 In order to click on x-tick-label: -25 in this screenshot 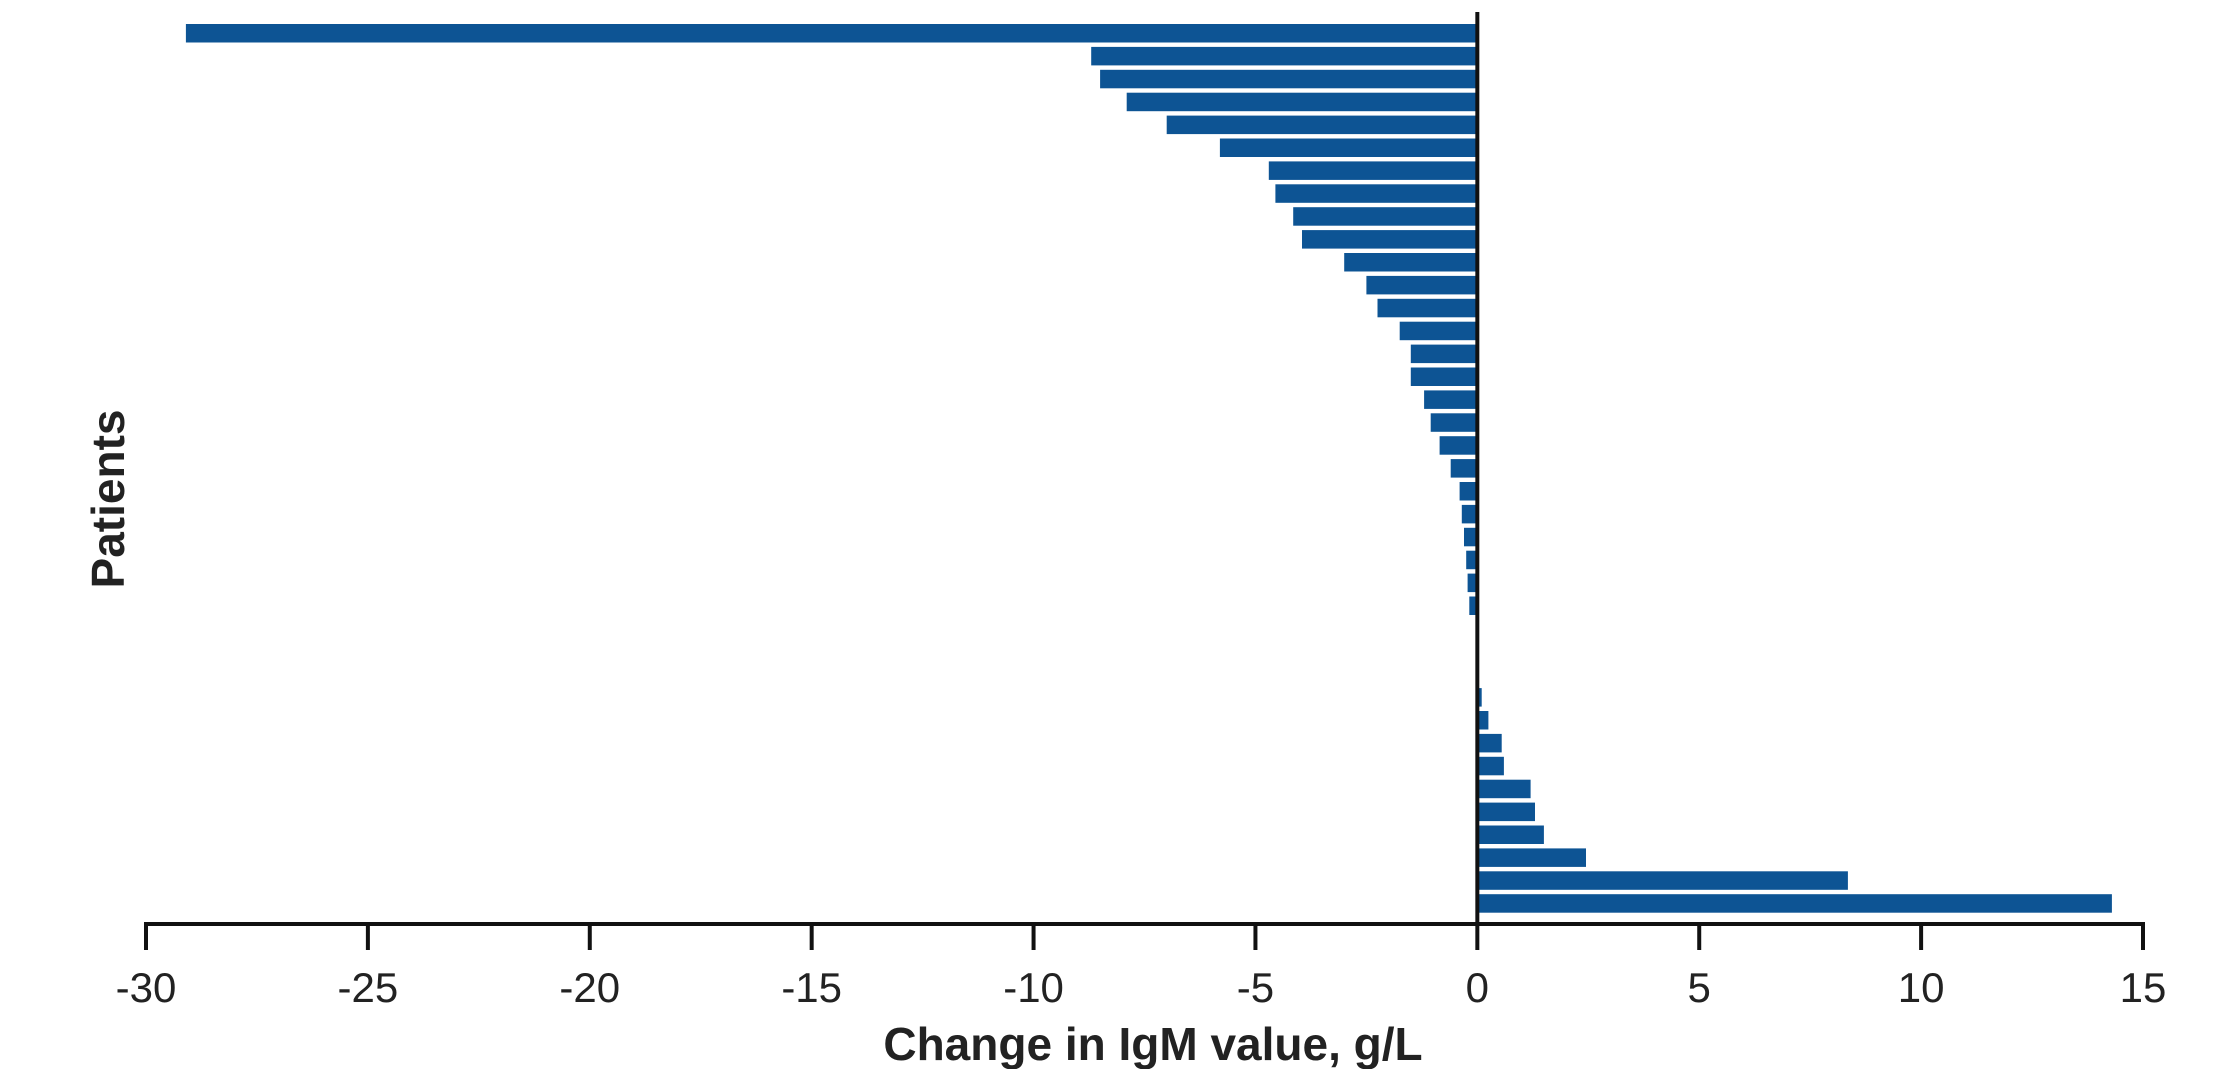, I will do `click(368, 987)`.